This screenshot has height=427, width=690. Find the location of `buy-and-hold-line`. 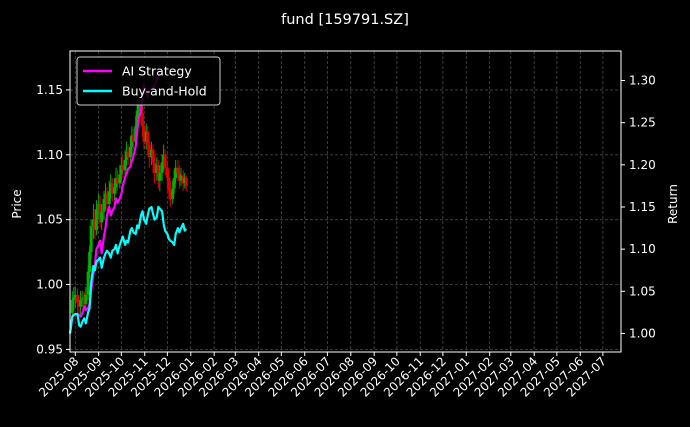

buy-and-hold-line is located at coordinates (128, 269).